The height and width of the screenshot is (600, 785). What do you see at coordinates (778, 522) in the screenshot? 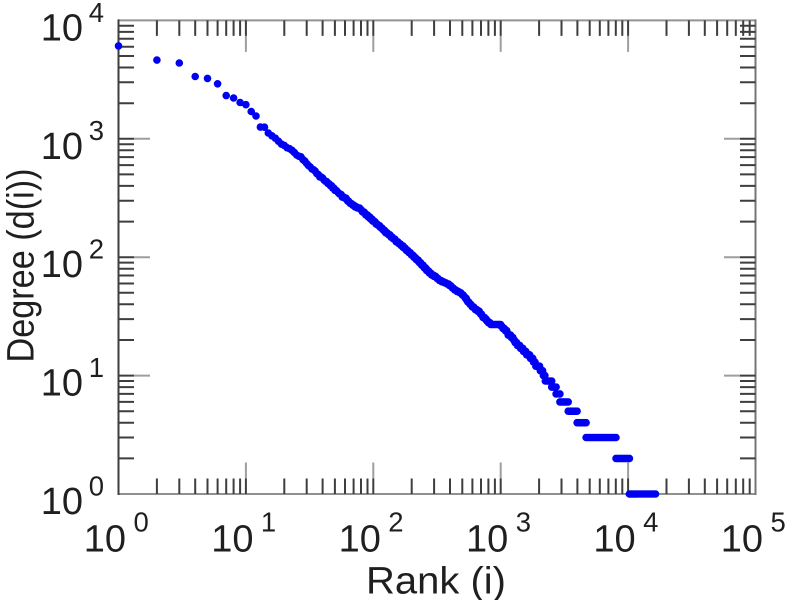
I see `svg-text: 5` at bounding box center [778, 522].